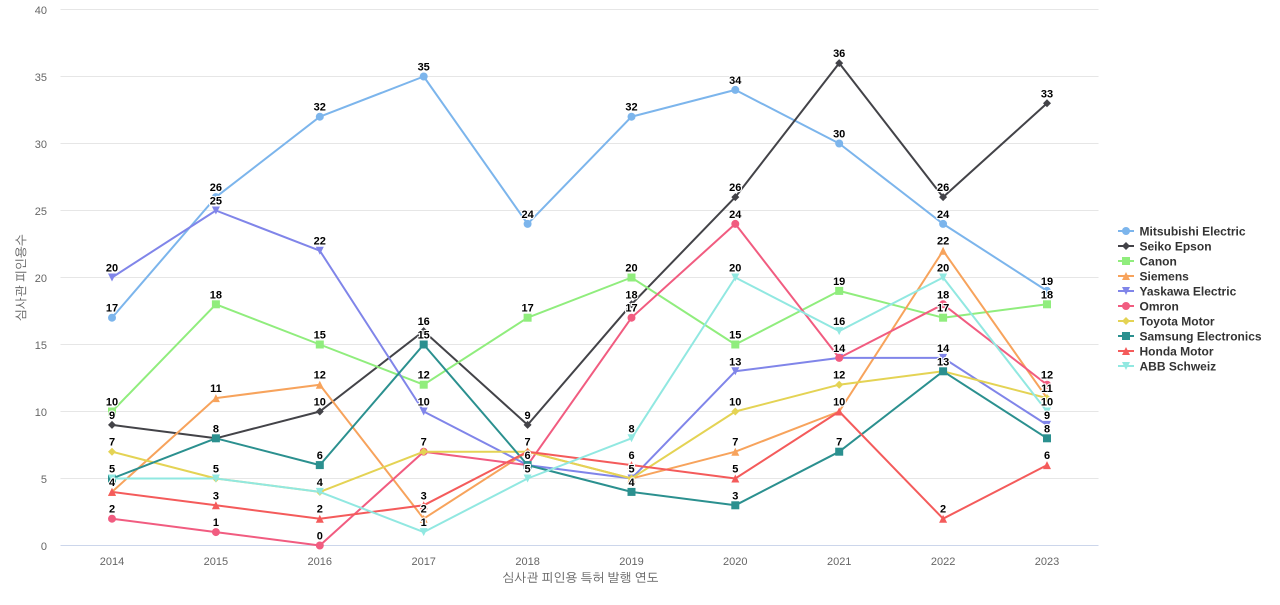  What do you see at coordinates (1177, 351) in the screenshot?
I see `svg-text: Honda Motor` at bounding box center [1177, 351].